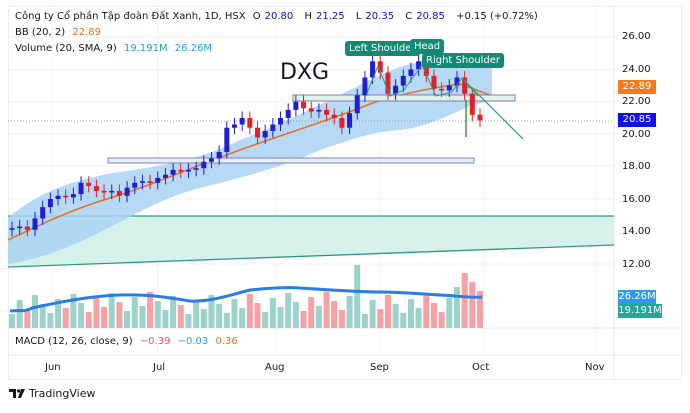 This screenshot has width=690, height=413. I want to click on ohlc-low: L 20.35, so click(375, 16).